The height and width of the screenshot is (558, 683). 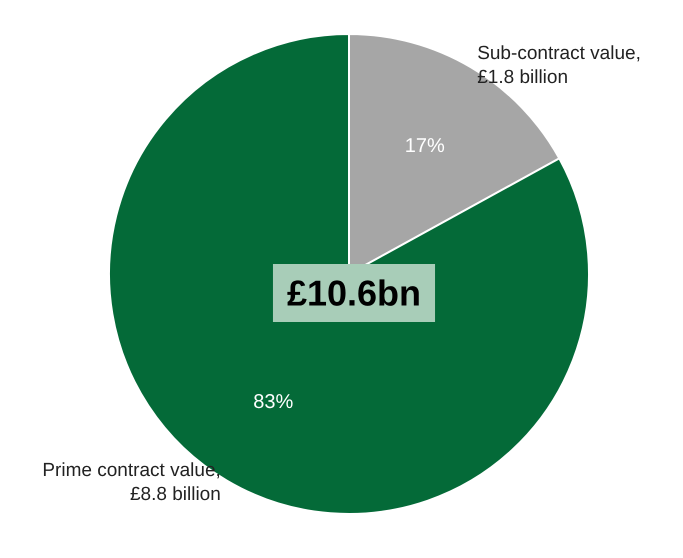 What do you see at coordinates (131, 482) in the screenshot?
I see `slice-label: Prime contract value, £8.8 billion` at bounding box center [131, 482].